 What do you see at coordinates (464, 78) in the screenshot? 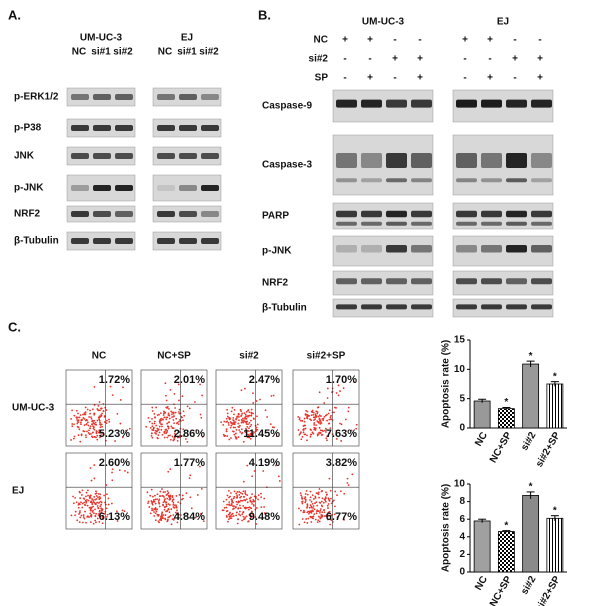
I see `condition-sign: -` at bounding box center [464, 78].